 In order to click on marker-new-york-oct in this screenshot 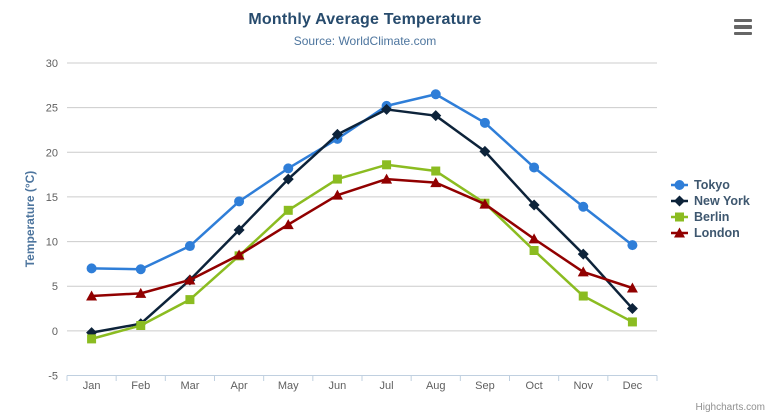, I will do `click(534, 205)`.